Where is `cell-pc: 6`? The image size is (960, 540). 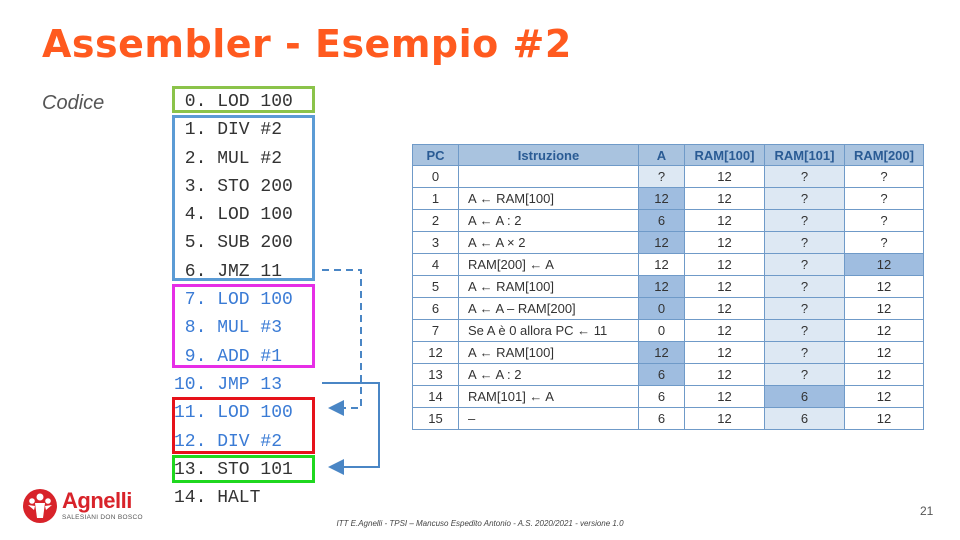
cell-pc: 6 is located at coordinates (436, 309).